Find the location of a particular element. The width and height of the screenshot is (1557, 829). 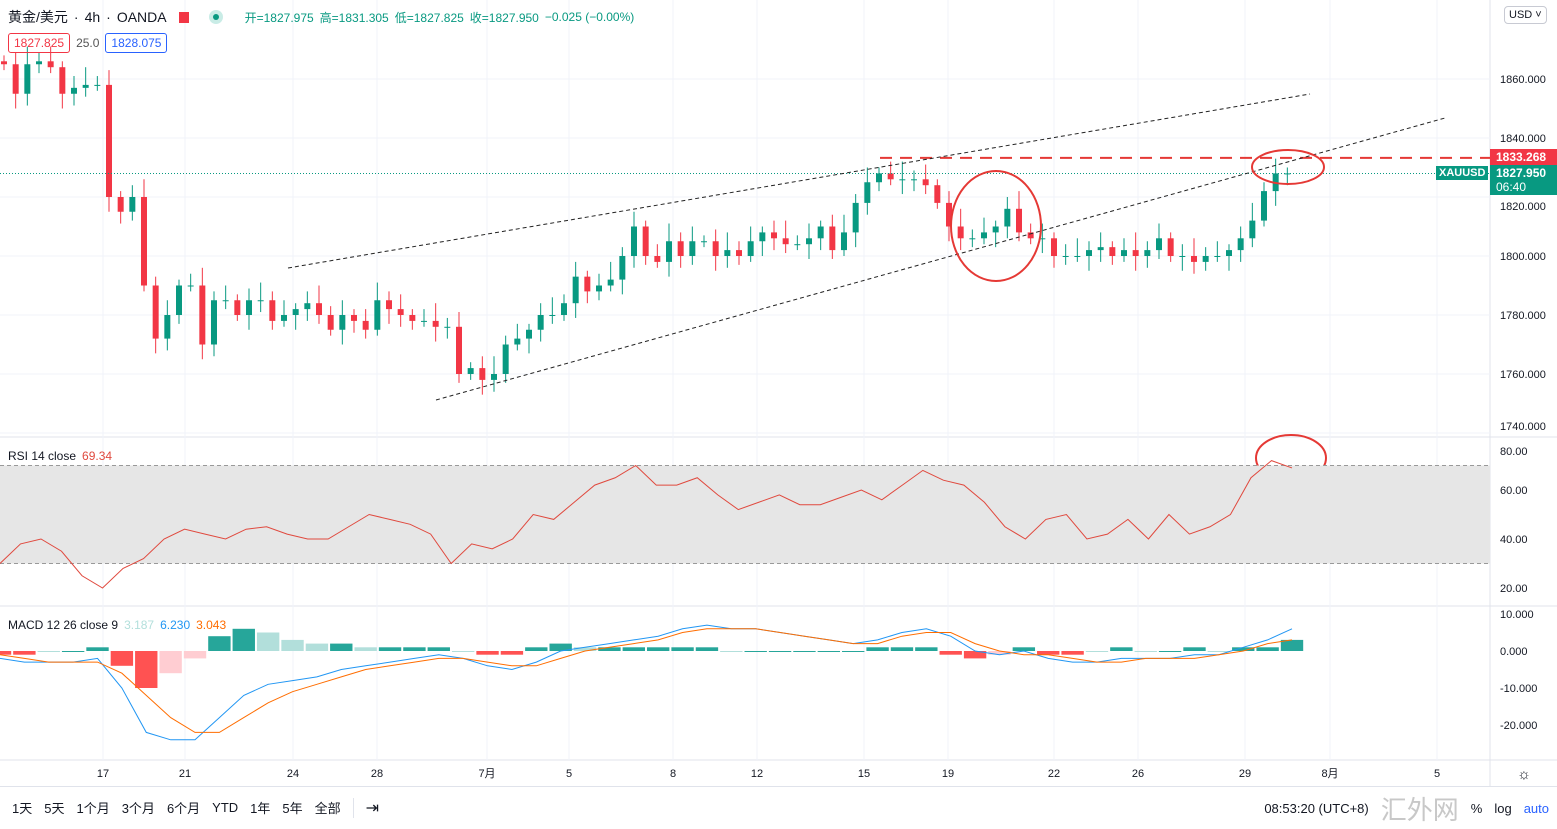

macd-value: 6.230 is located at coordinates (175, 625).